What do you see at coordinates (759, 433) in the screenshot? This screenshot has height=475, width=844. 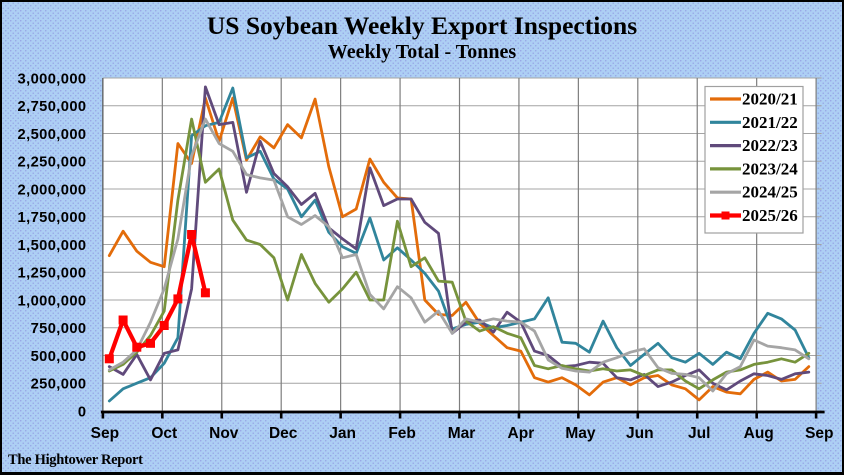 I see `svg-text: Aug` at bounding box center [759, 433].